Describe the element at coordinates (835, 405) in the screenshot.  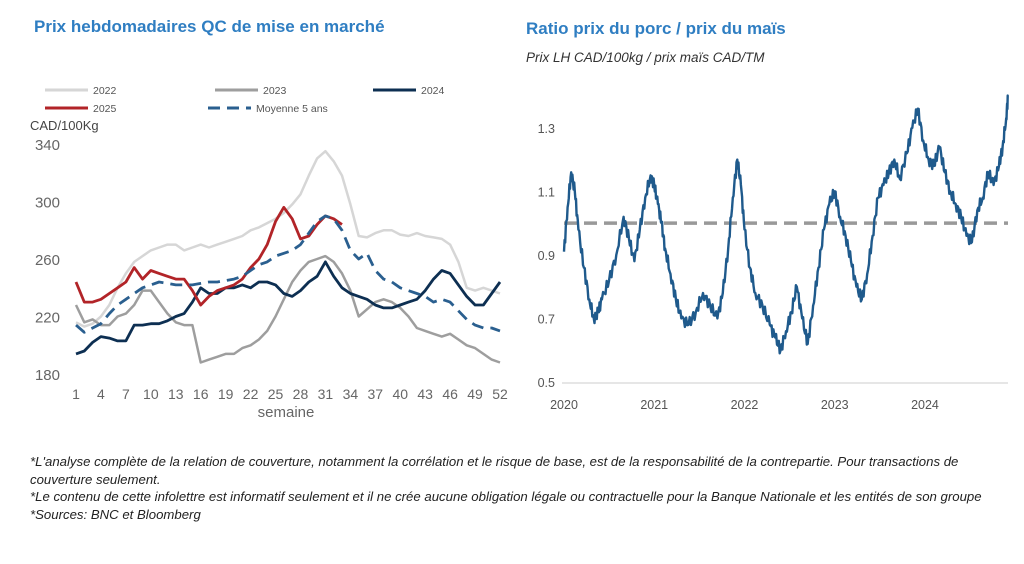
I see `chart2-x-tick-label: 2023` at that location.